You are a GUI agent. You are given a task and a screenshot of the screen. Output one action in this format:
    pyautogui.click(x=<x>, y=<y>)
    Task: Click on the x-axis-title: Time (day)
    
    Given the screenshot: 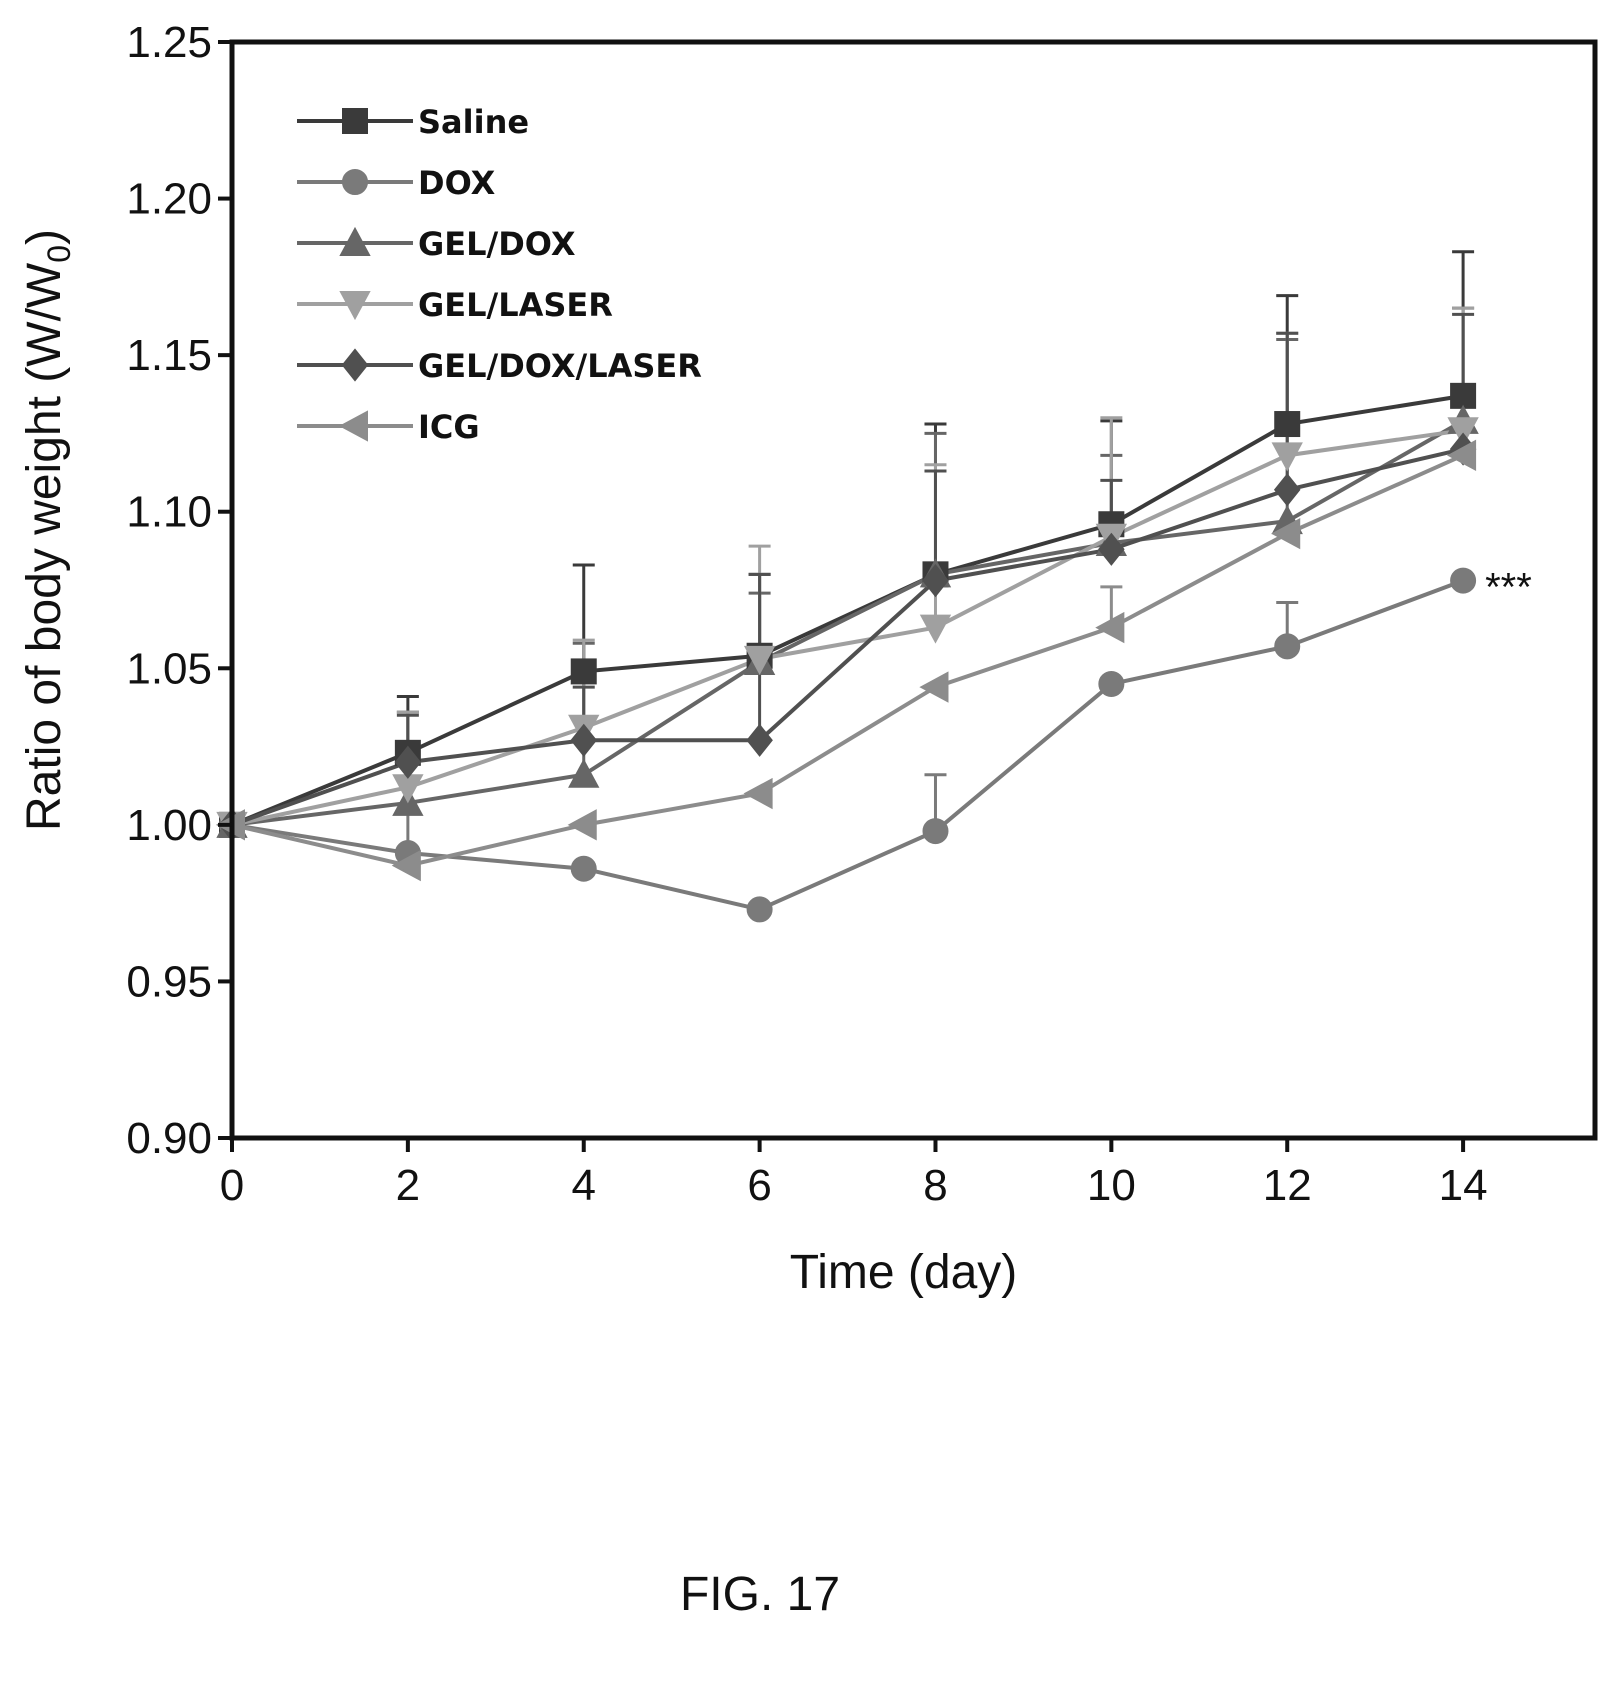 What is the action you would take?
    pyautogui.click(x=904, y=1272)
    